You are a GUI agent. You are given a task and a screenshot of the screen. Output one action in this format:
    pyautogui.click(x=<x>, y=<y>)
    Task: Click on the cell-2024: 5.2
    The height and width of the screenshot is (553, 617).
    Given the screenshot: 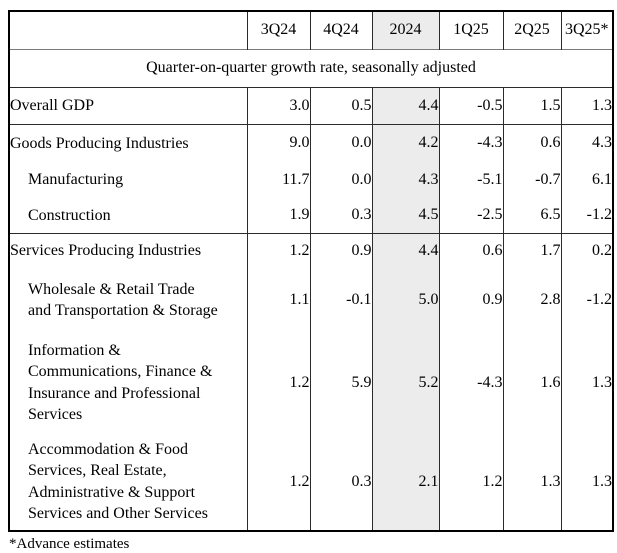 What is the action you would take?
    pyautogui.click(x=405, y=382)
    